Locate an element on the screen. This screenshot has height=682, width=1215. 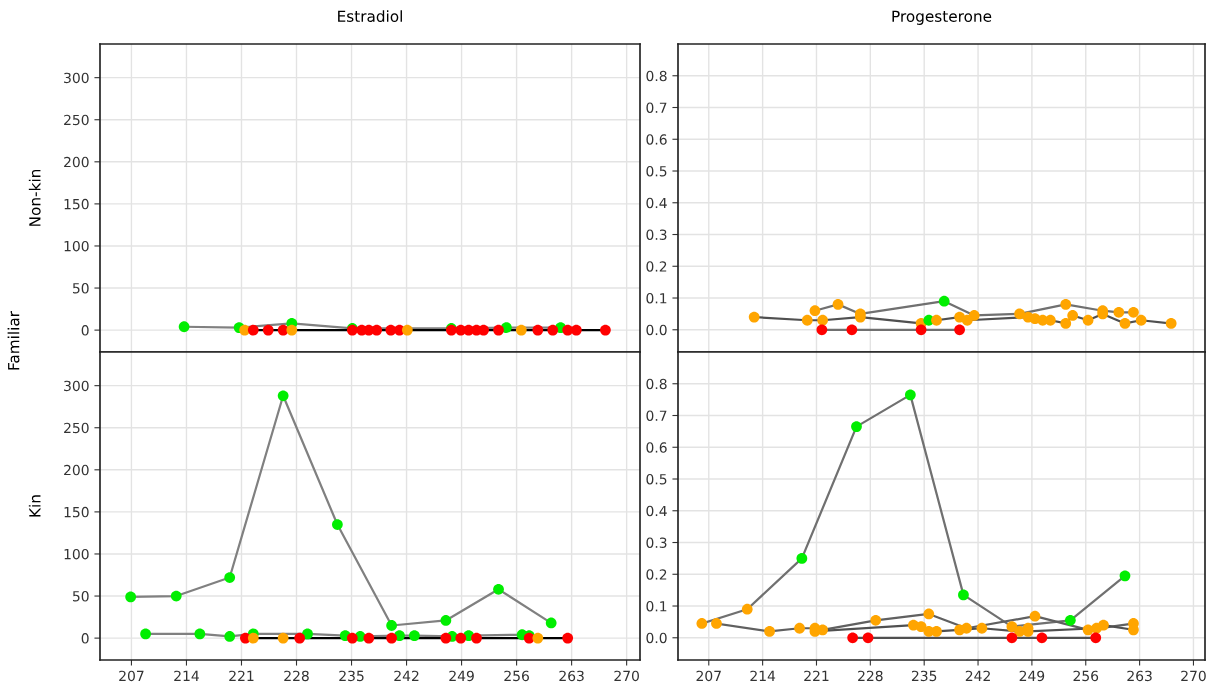
y-tick-label: 0.7 is located at coordinates (656, 107).